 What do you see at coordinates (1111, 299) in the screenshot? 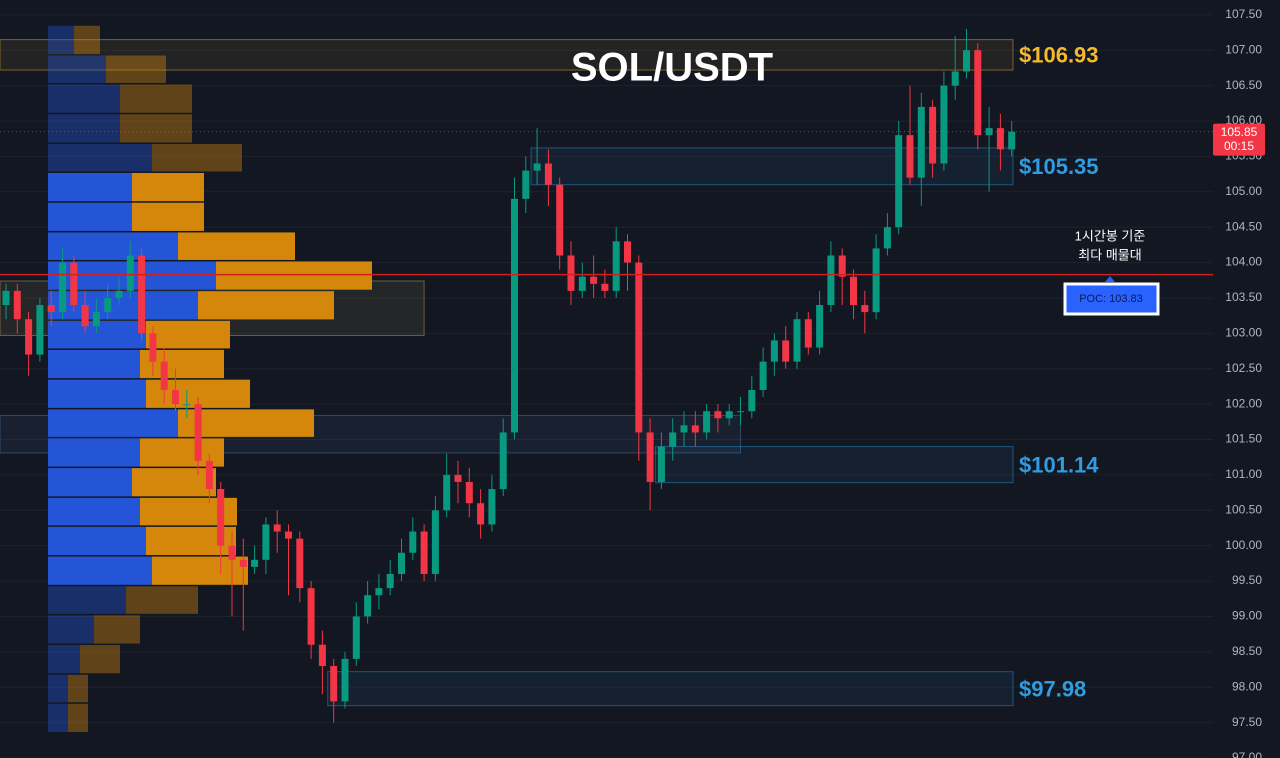
I see `poc-label: POC: 103.83` at bounding box center [1111, 299].